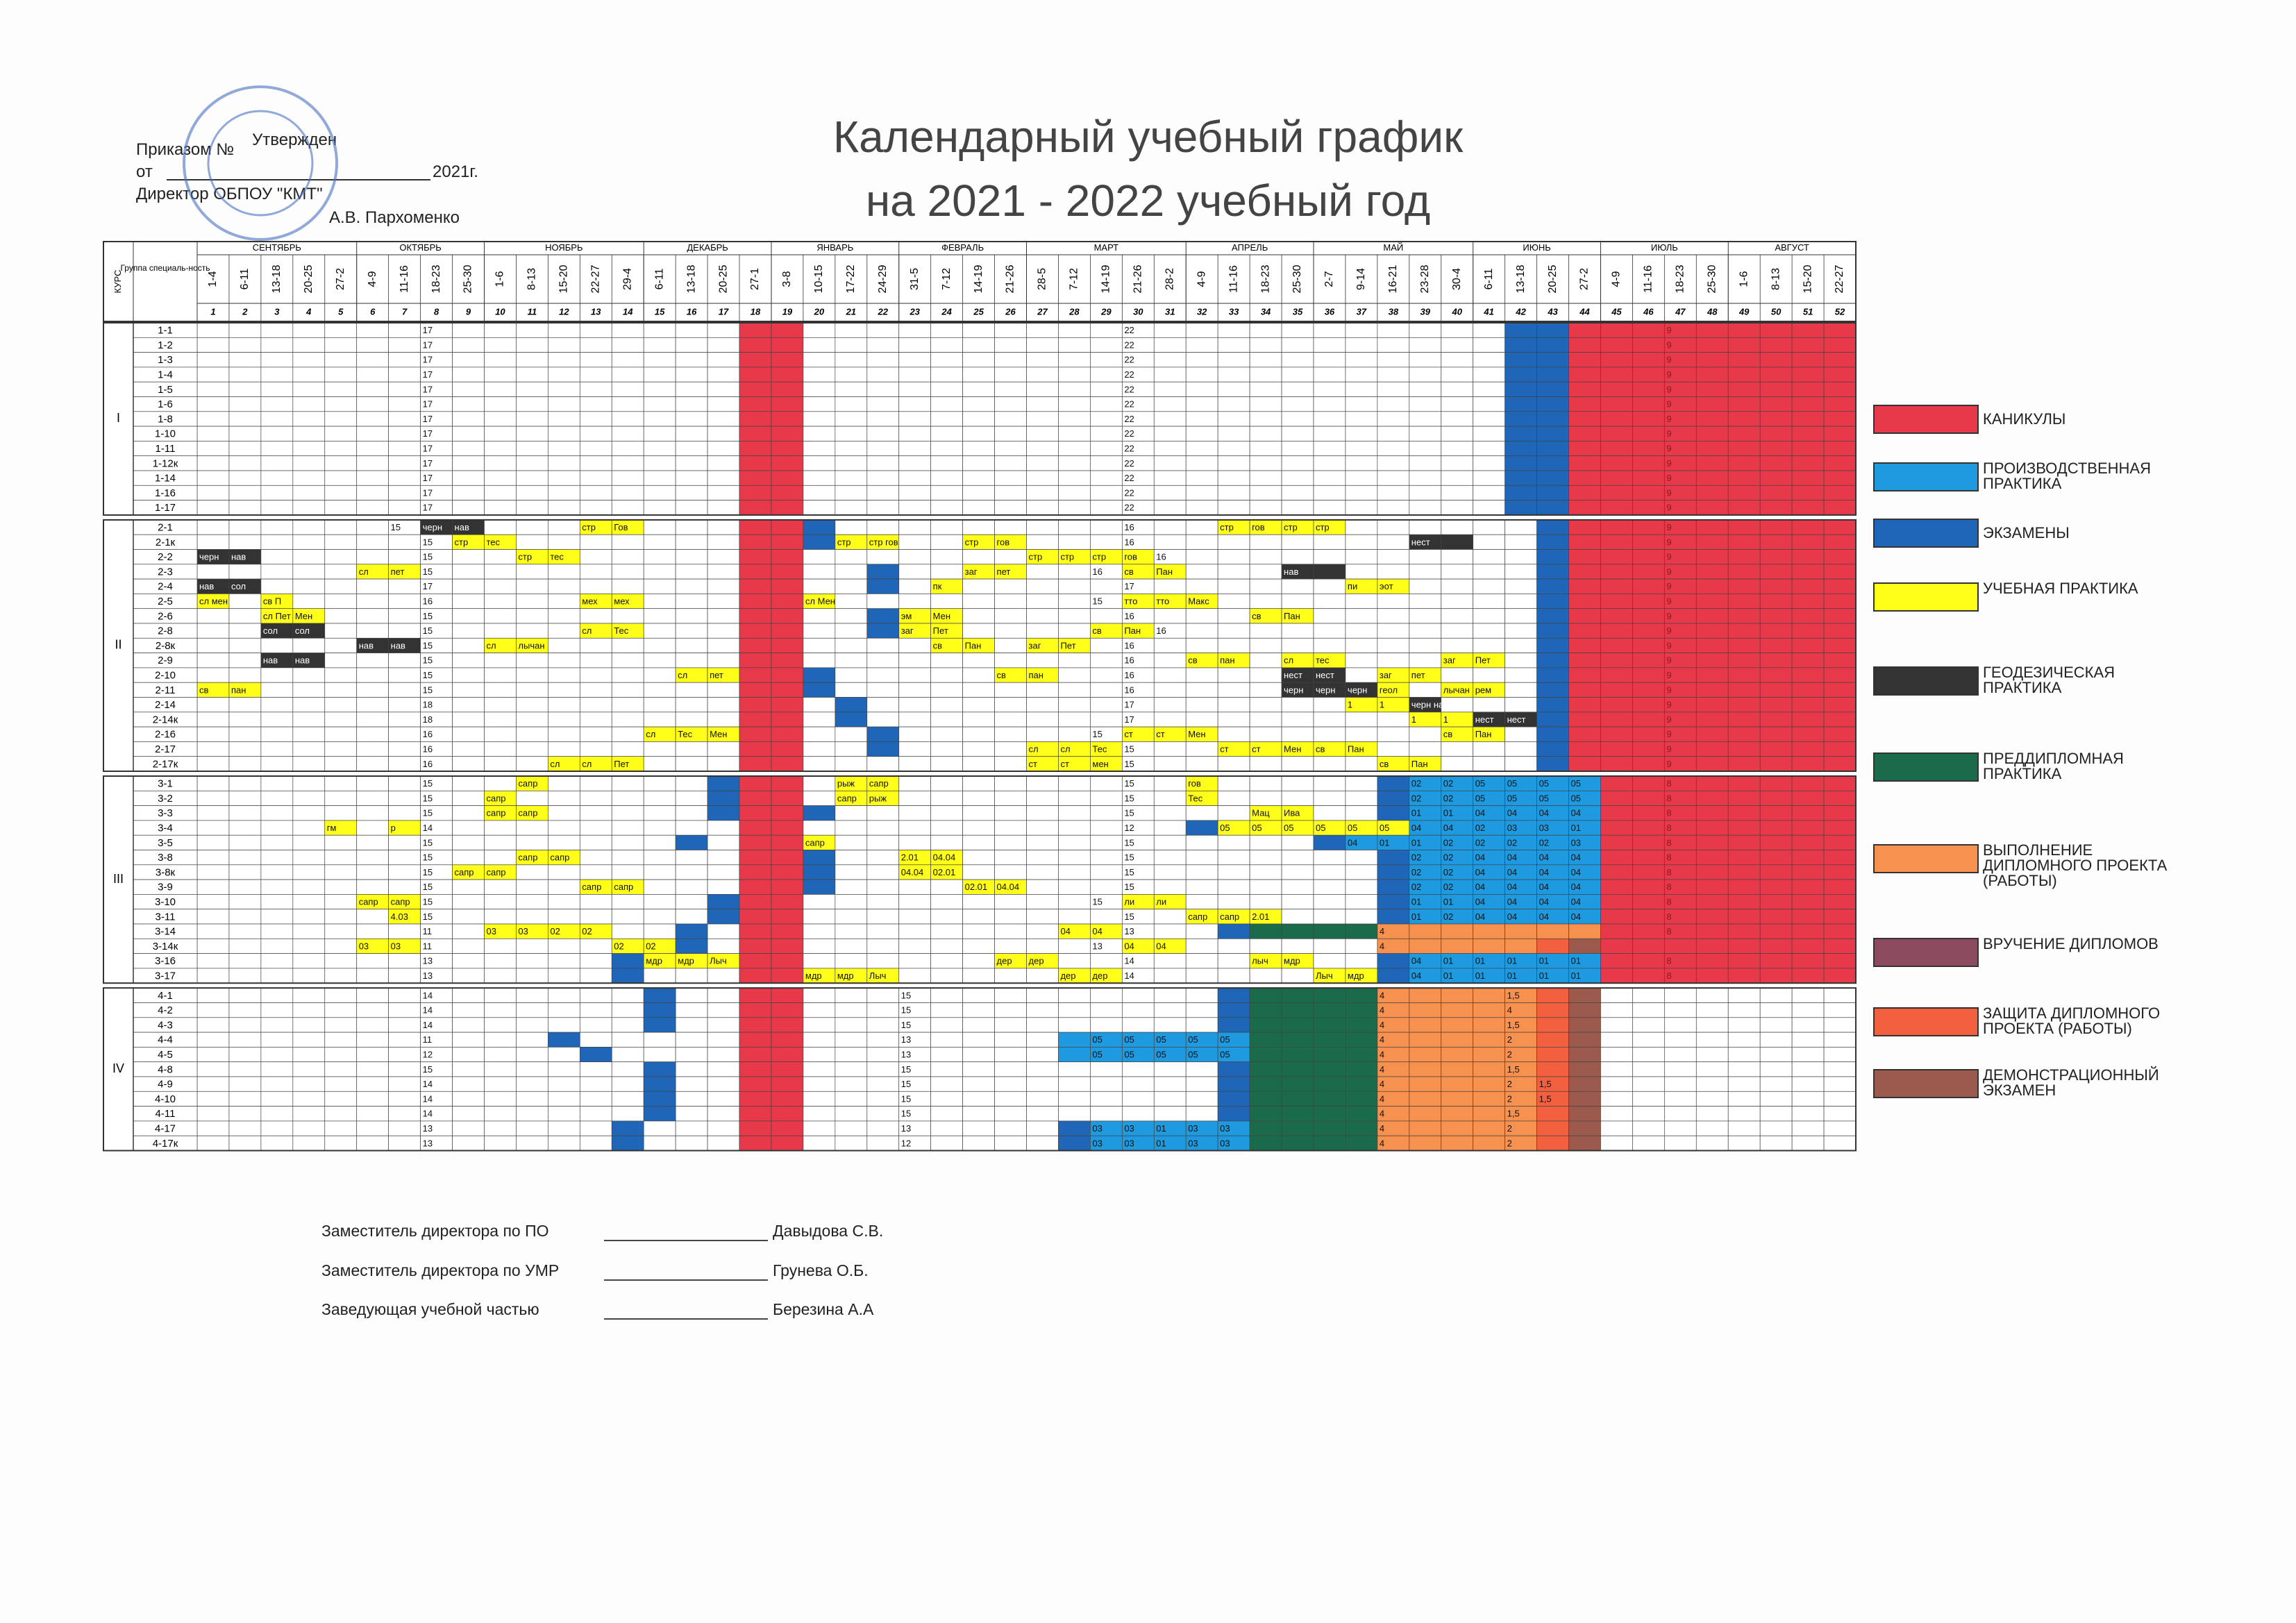 Image resolution: width=2296 pixels, height=1623 pixels. Describe the element at coordinates (756, 311) in the screenshot. I see `week-number: 18` at that location.